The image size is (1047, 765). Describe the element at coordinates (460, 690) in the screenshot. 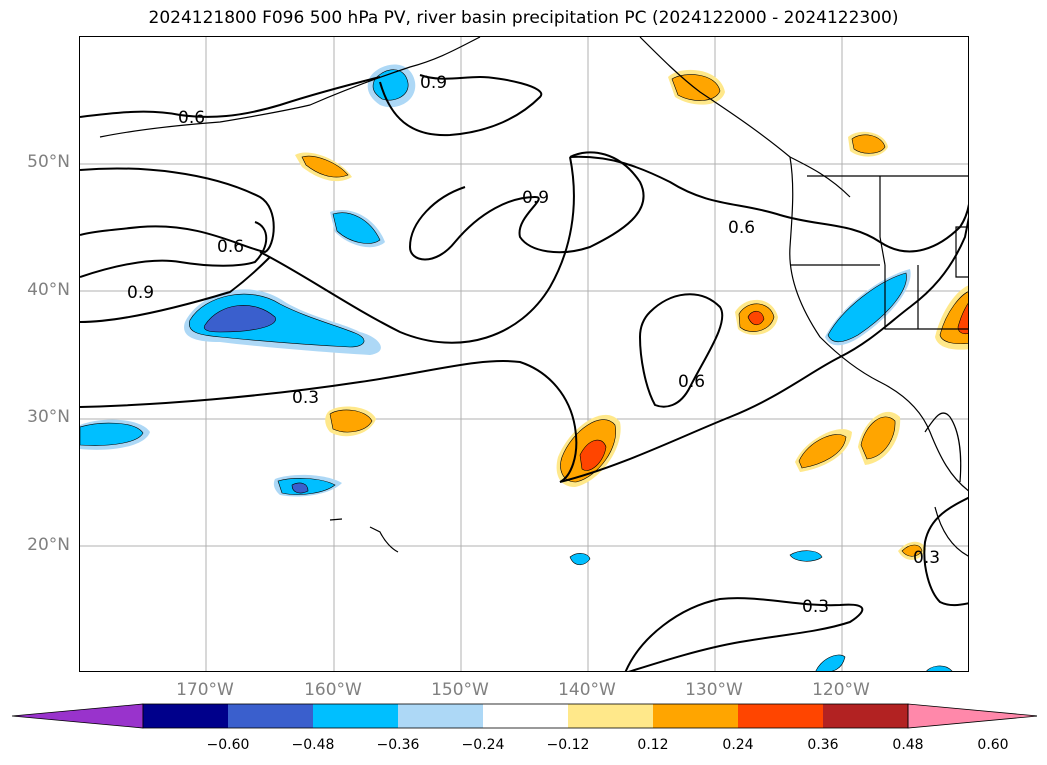

I see `lon-label: 150°W` at that location.